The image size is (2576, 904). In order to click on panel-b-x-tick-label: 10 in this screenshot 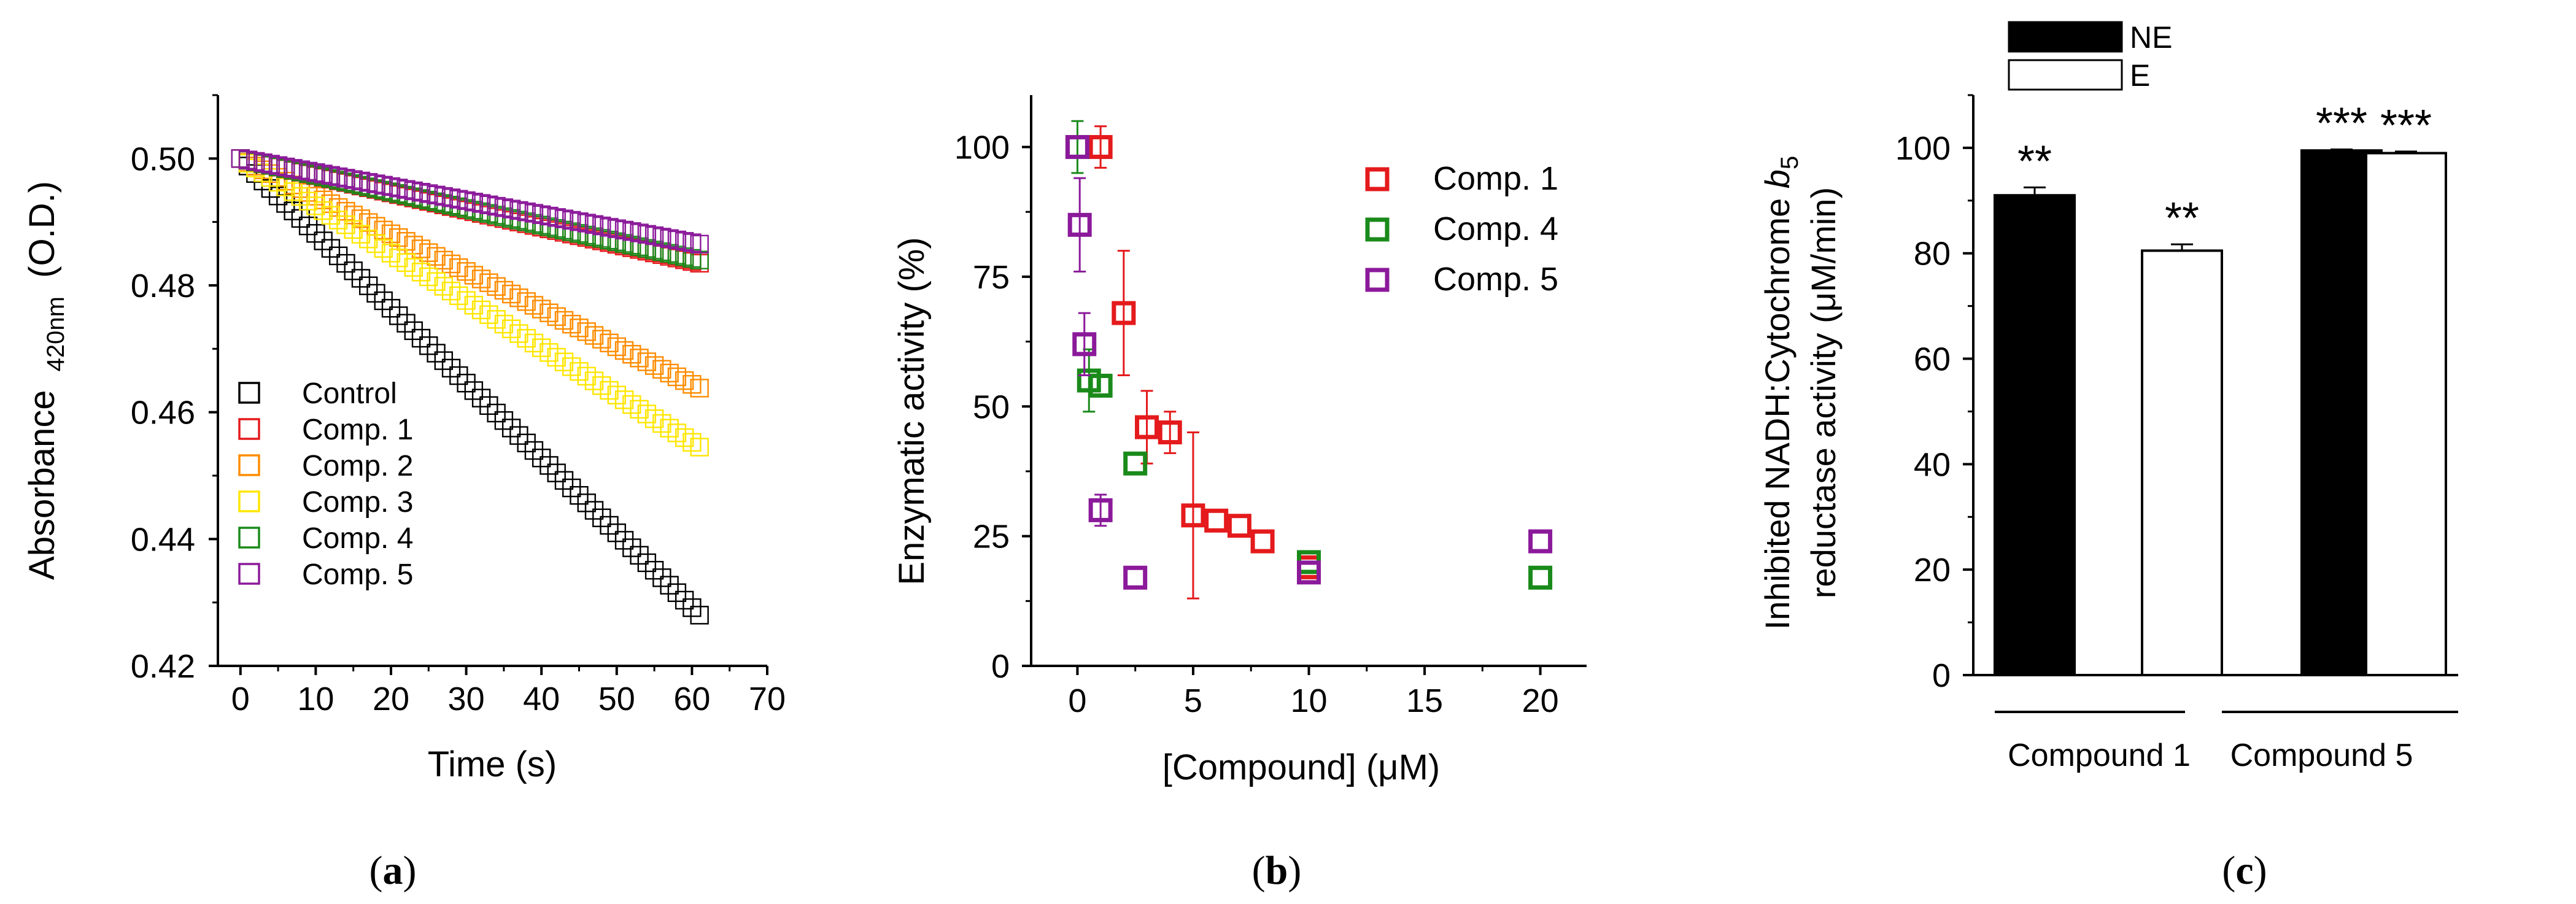, I will do `click(1309, 700)`.